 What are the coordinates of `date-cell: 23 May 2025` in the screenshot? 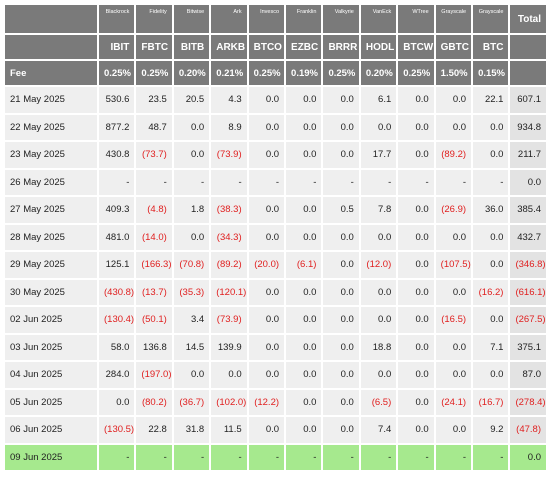 It's located at (51, 155).